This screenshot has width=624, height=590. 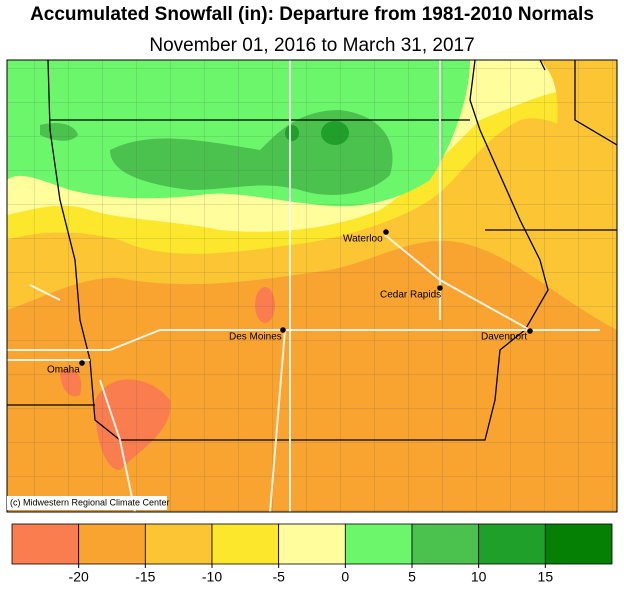 I want to click on color-legend: -20 -15 -10 -5 0 5 10 15, so click(x=312, y=554).